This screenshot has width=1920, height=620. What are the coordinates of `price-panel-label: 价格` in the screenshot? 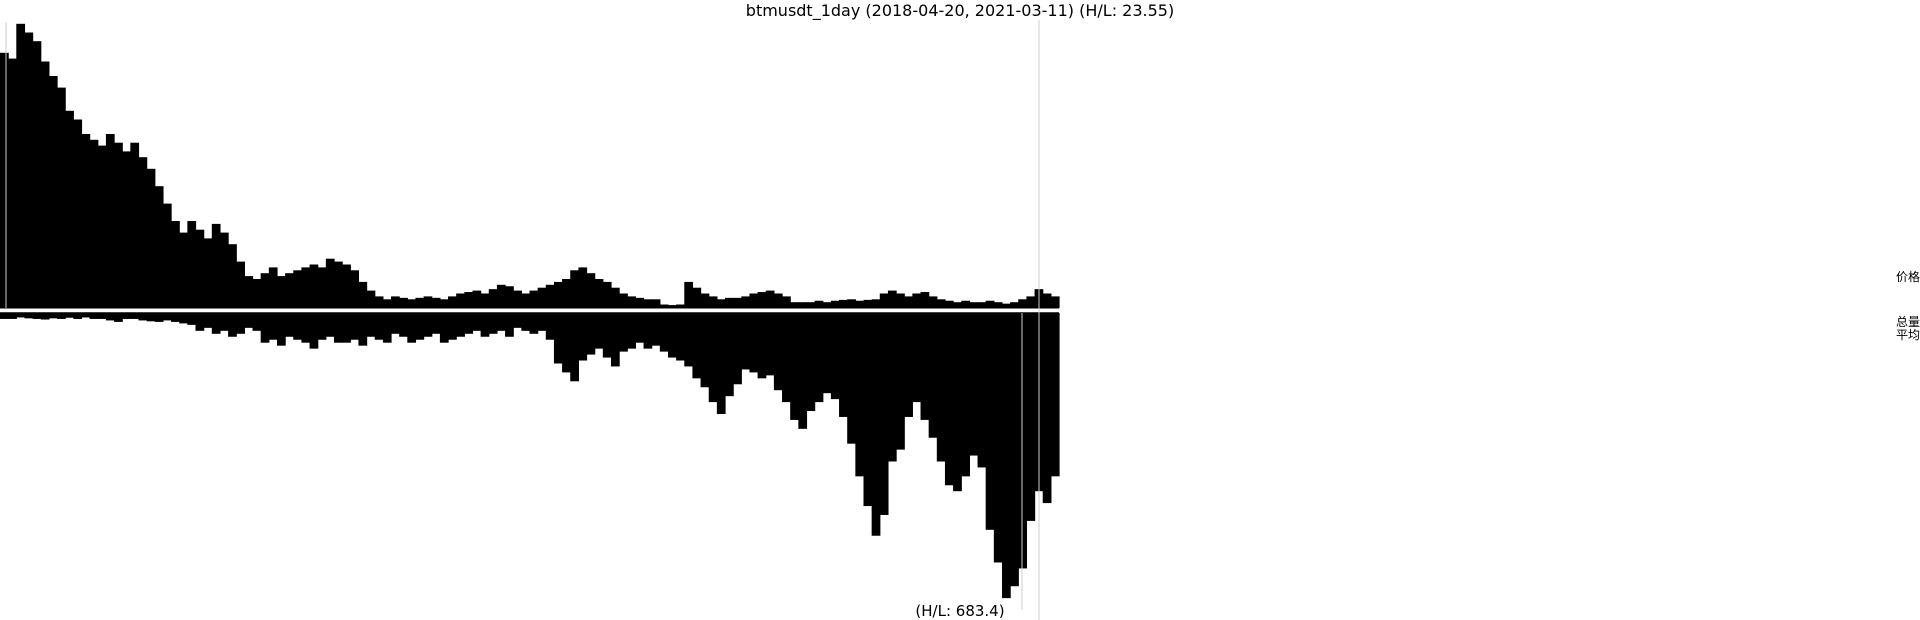 It's located at (1908, 277).